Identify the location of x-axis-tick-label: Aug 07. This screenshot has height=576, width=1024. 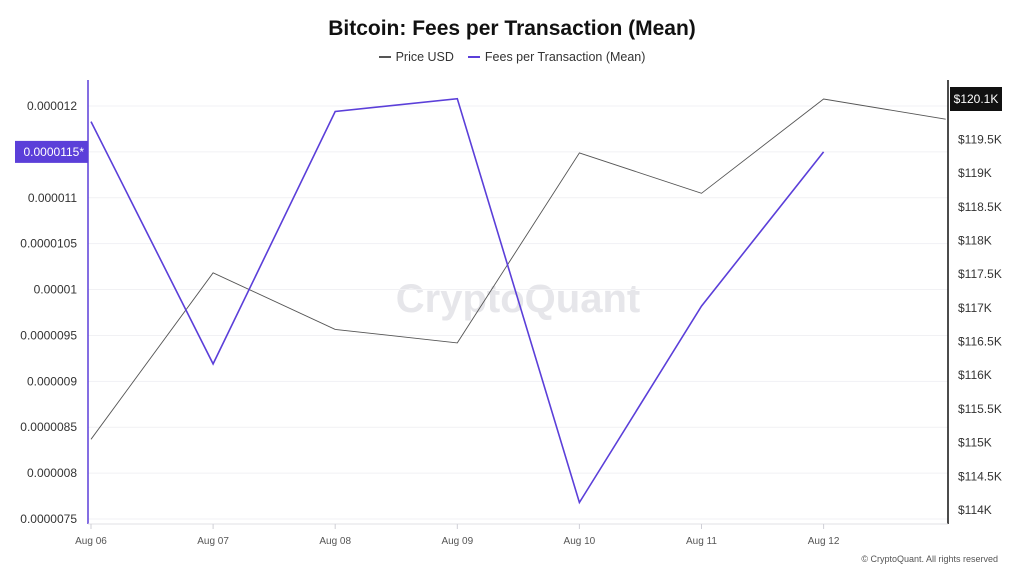
(213, 541).